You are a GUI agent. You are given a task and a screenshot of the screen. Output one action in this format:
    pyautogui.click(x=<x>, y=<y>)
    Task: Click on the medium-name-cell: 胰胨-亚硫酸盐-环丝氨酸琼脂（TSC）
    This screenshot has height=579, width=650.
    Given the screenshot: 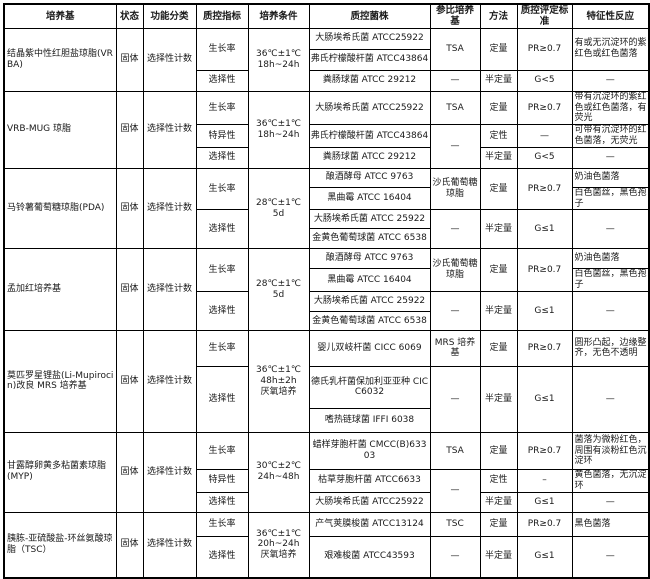 What is the action you would take?
    pyautogui.click(x=60, y=545)
    